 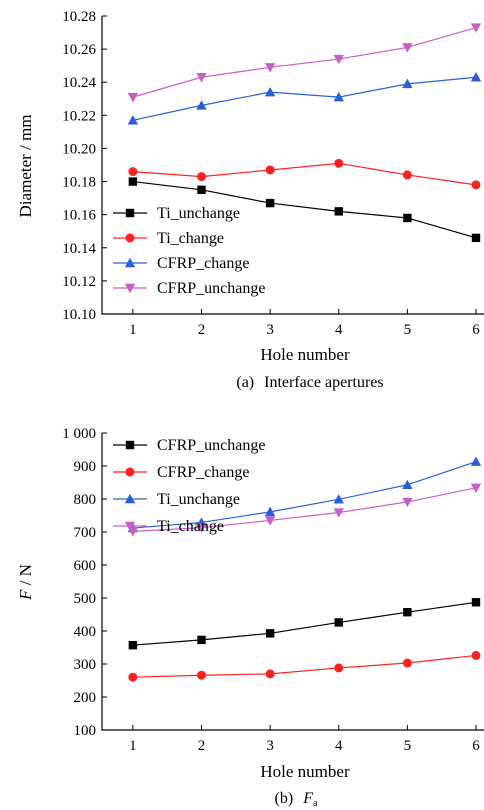 What do you see at coordinates (284, 798) in the screenshot?
I see `caption-b-prefix: (b)` at bounding box center [284, 798].